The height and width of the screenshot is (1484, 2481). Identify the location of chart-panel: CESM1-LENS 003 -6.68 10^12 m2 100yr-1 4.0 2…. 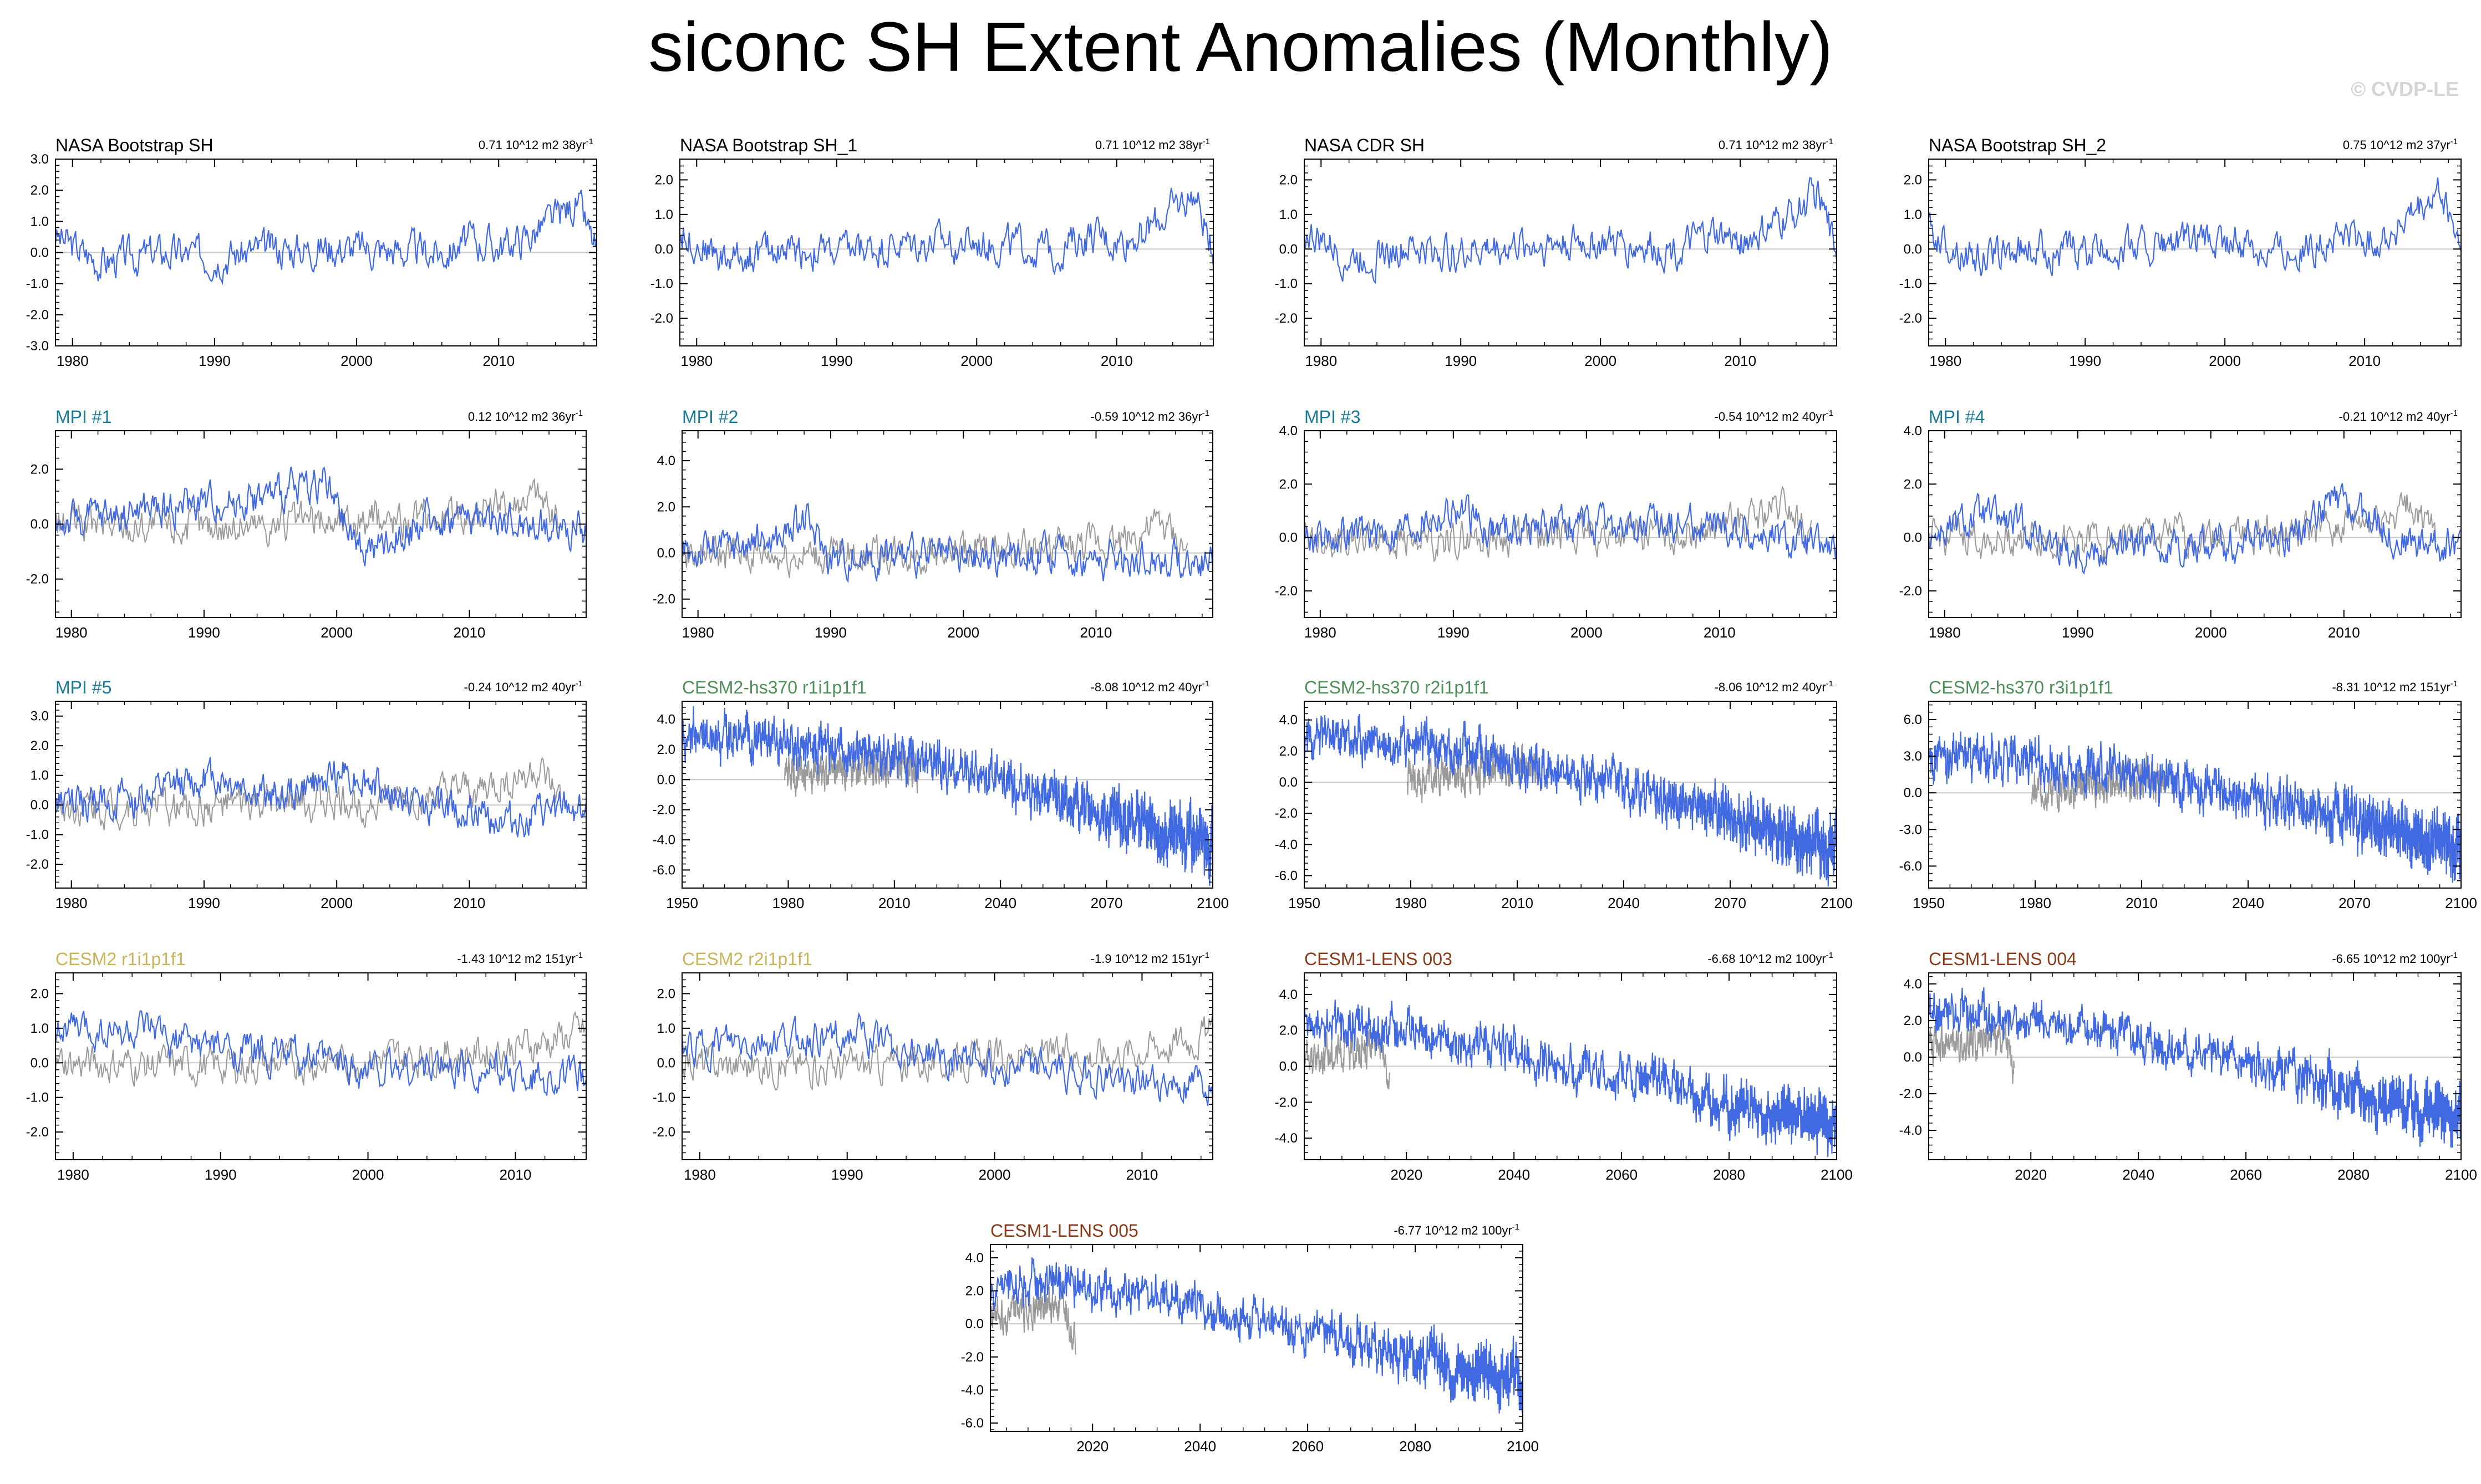
(1564, 1066).